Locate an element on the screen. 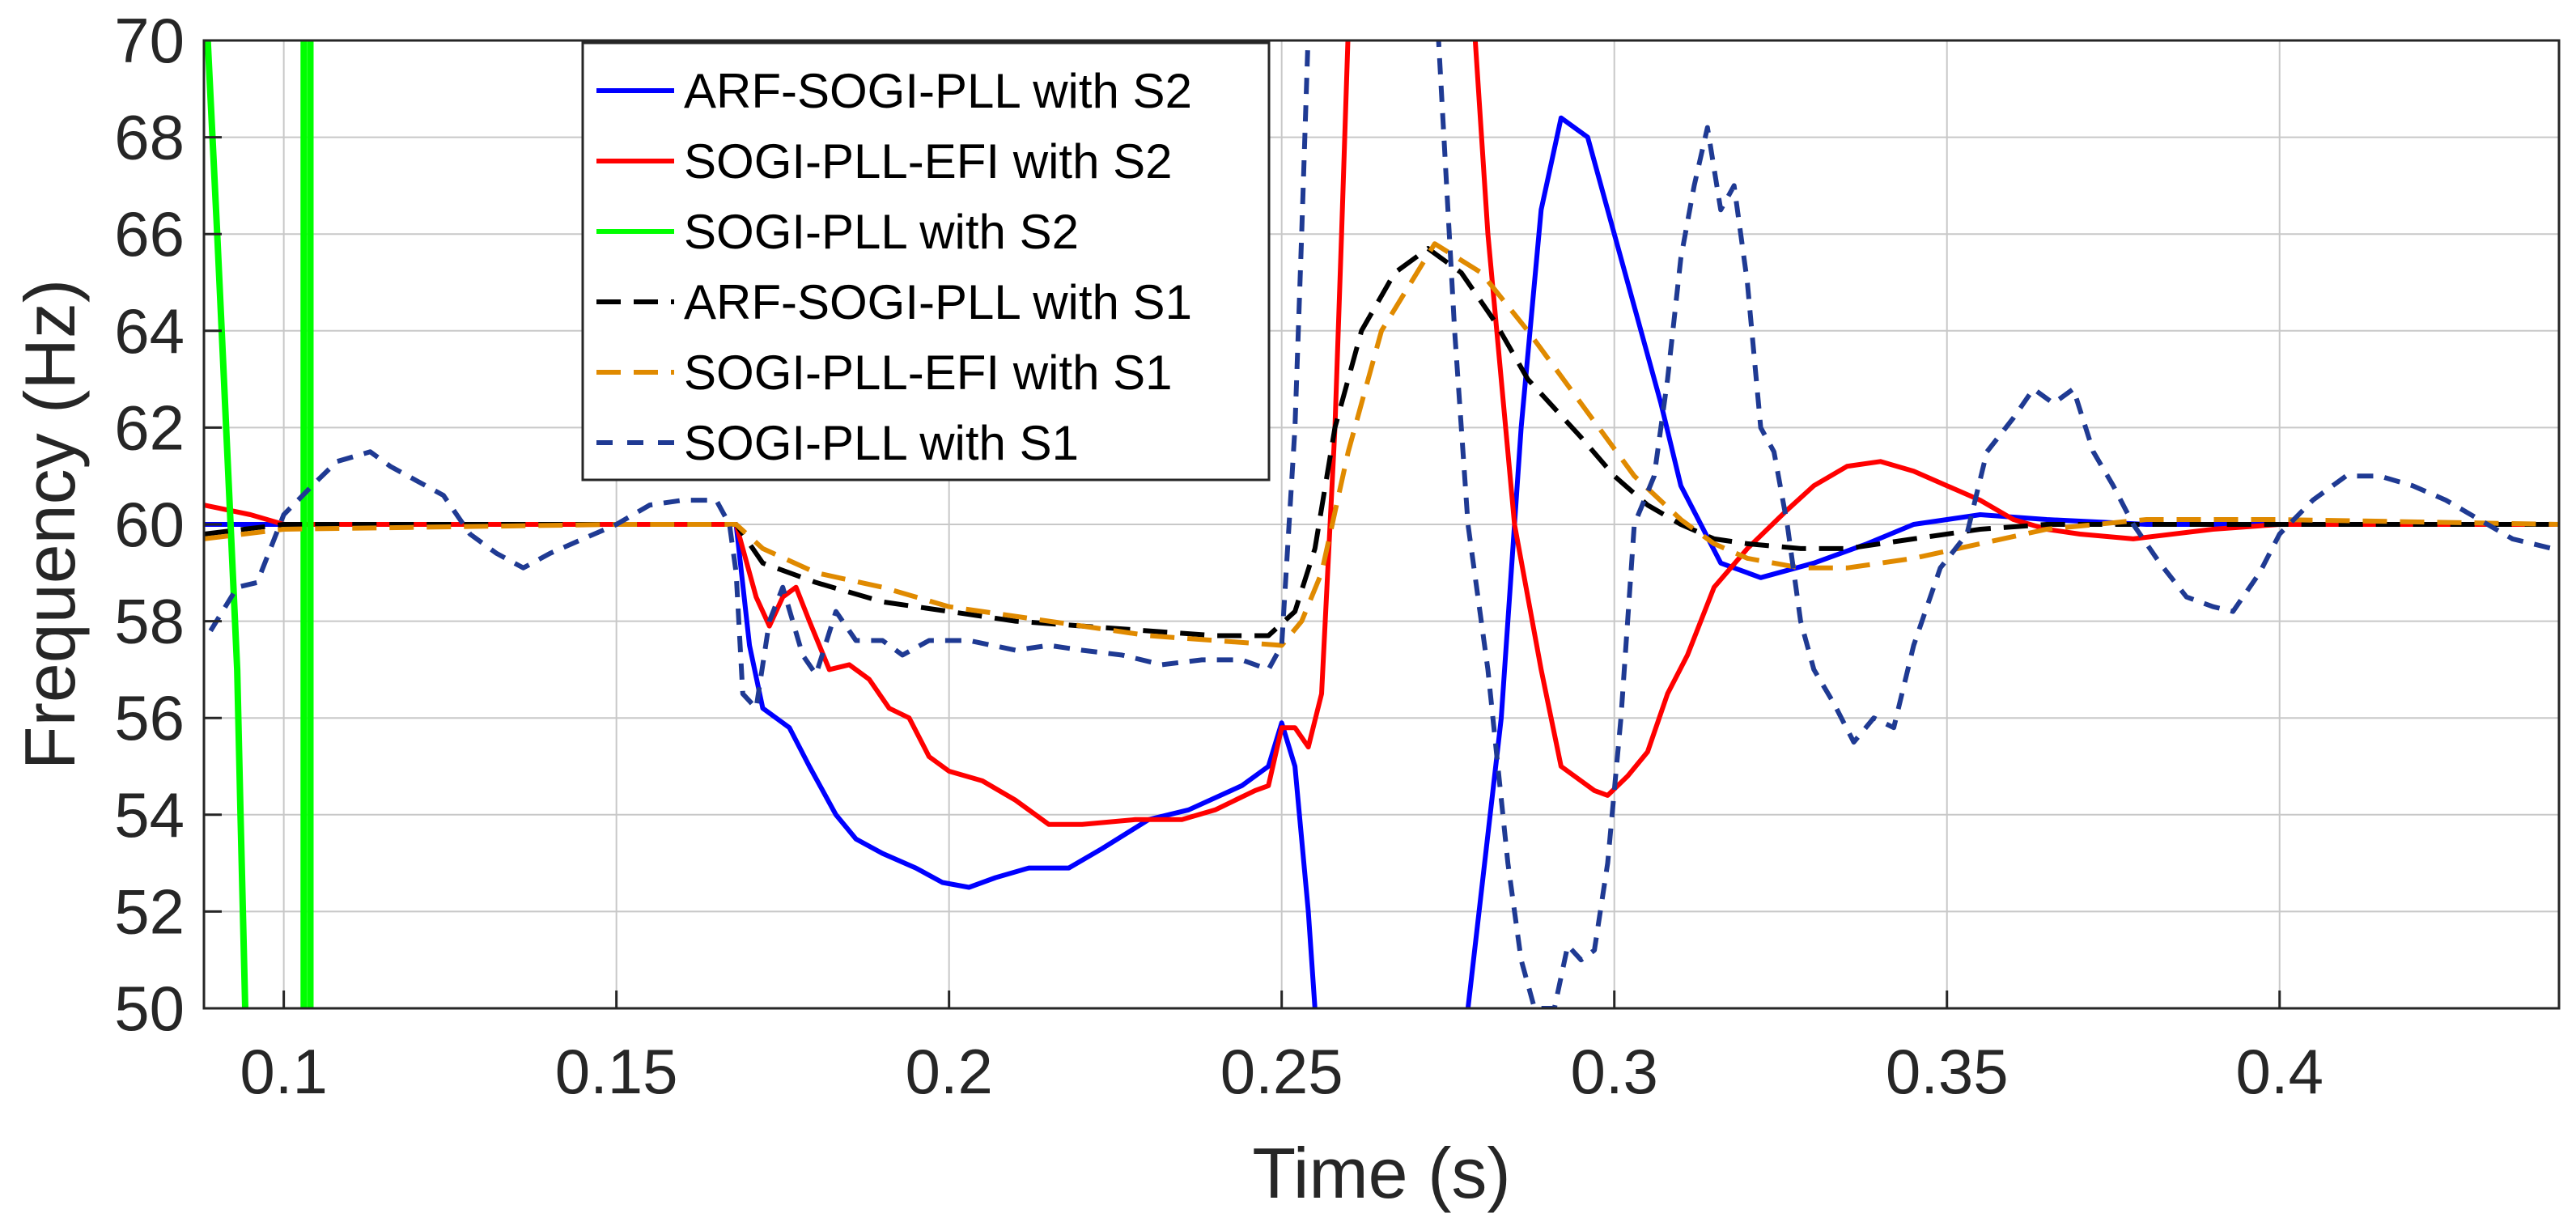 The width and height of the screenshot is (2576, 1226). y-tick-label: 68 is located at coordinates (149, 138).